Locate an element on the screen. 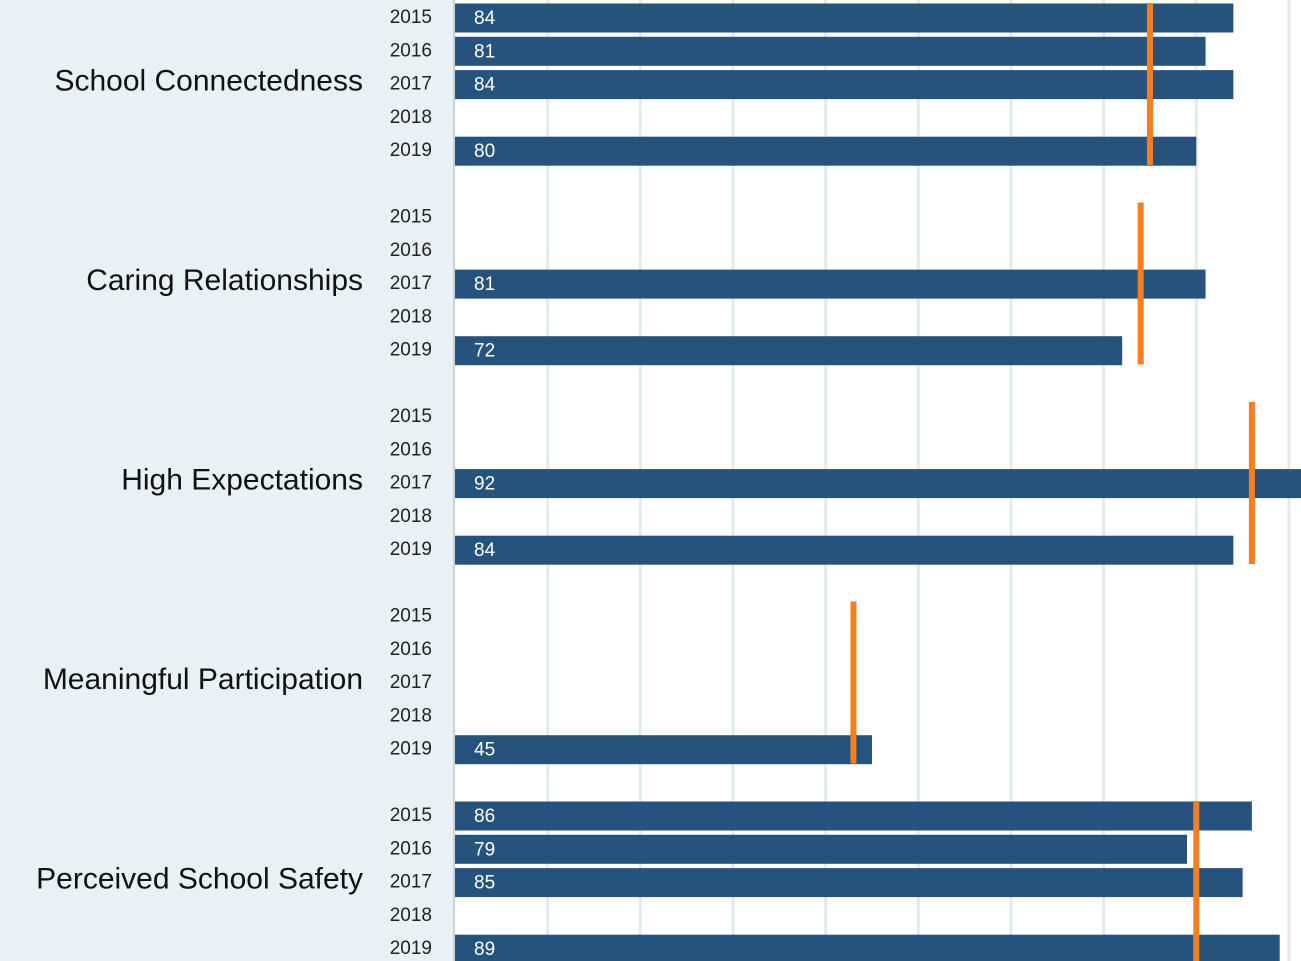  value-label: 86 is located at coordinates (484, 816).